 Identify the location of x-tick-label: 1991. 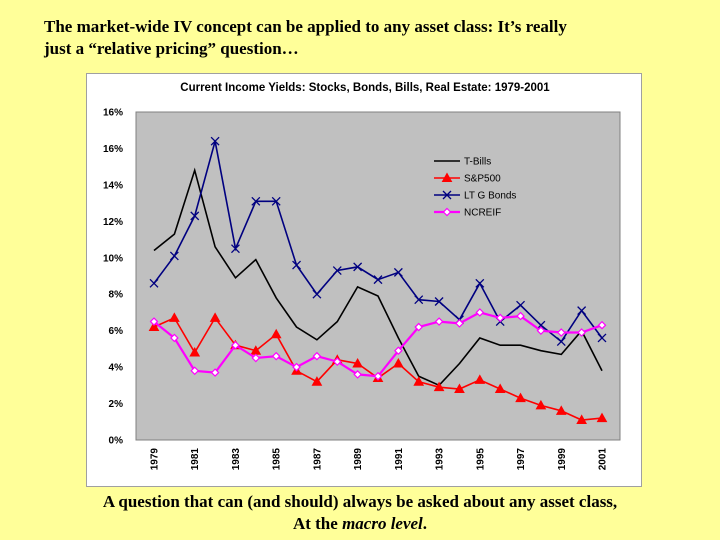
(399, 459).